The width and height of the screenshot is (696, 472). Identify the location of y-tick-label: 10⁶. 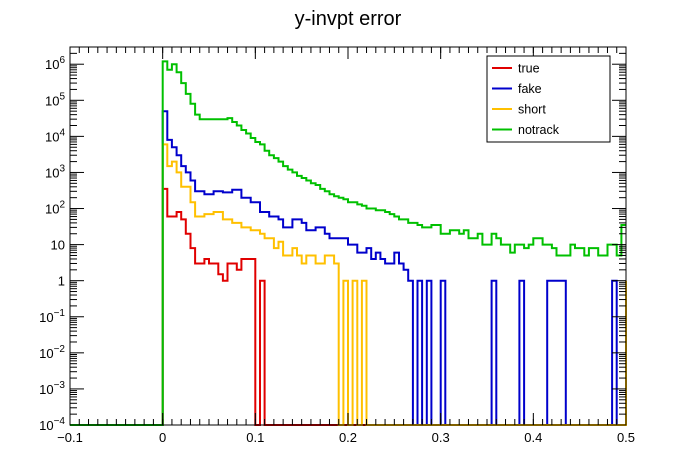
(55, 63).